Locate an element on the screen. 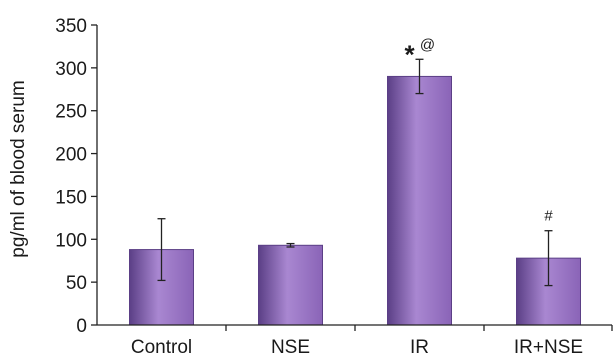 Image resolution: width=613 pixels, height=364 pixels. category-label: NSE is located at coordinates (290, 347).